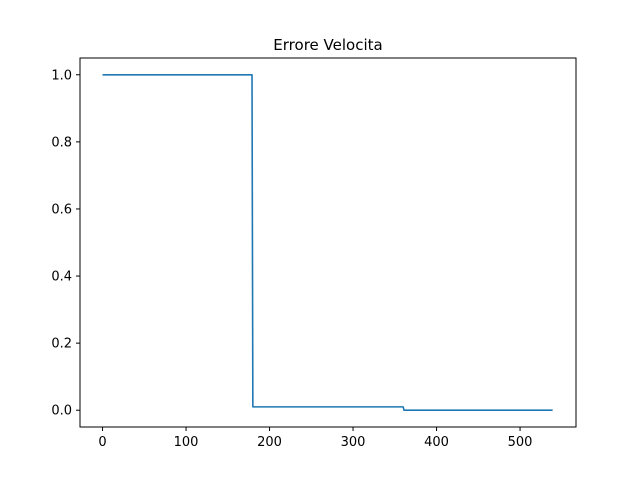 This screenshot has width=640, height=484. What do you see at coordinates (186, 442) in the screenshot?
I see `x-tick-label: 100` at bounding box center [186, 442].